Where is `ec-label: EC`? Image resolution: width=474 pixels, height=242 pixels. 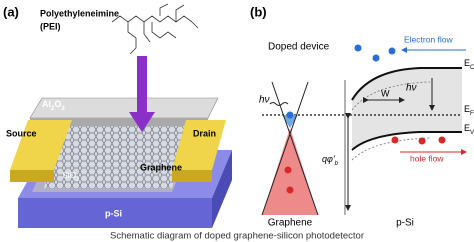 ec-label: EC is located at coordinates (469, 64).